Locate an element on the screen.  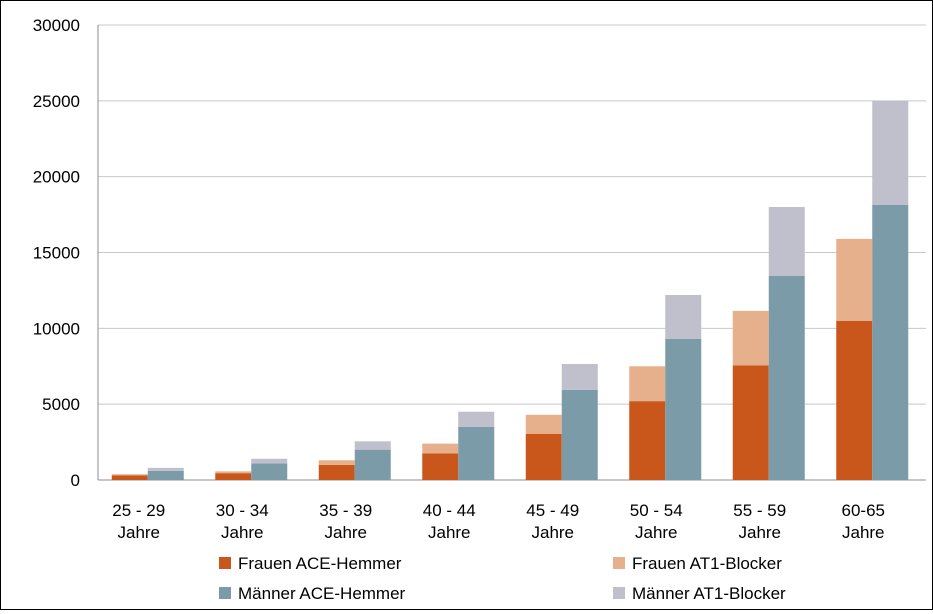
y-tick-label: 25000 is located at coordinates (56, 101).